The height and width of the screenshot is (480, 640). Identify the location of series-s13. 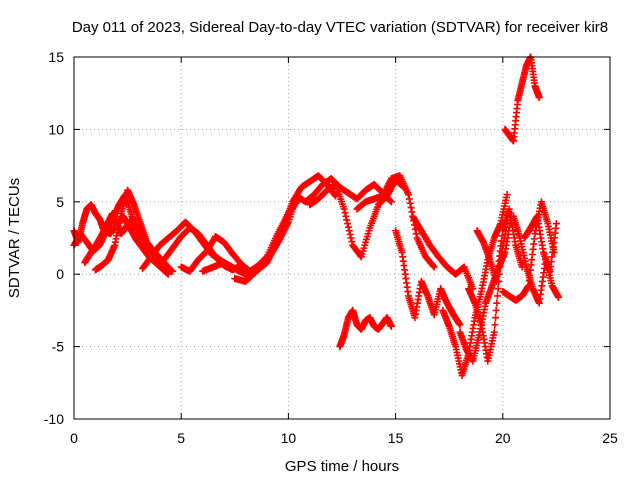
(428, 278).